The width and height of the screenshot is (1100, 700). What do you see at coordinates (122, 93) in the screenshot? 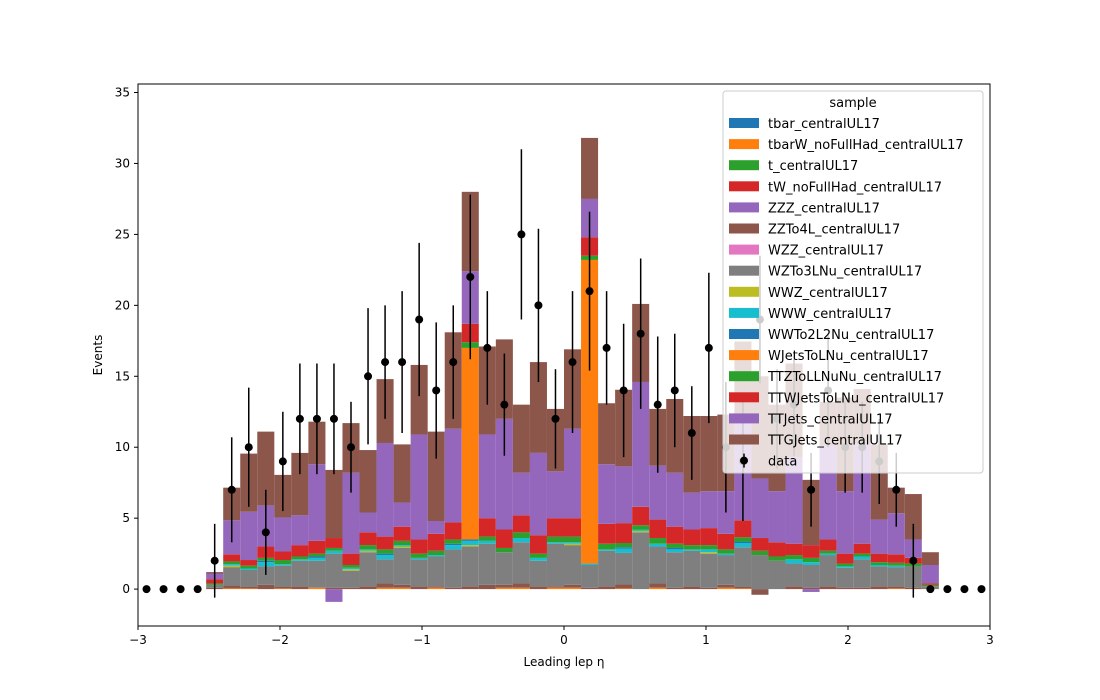
I see `y-tick-label: 35` at bounding box center [122, 93].